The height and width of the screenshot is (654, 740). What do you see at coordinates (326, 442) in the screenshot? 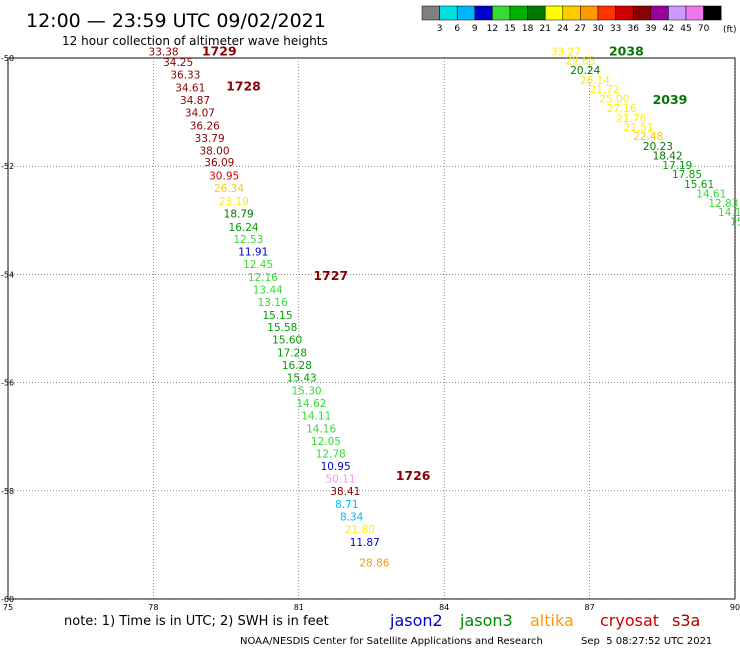
I see `wave-height-label: 12.05` at bounding box center [326, 442].